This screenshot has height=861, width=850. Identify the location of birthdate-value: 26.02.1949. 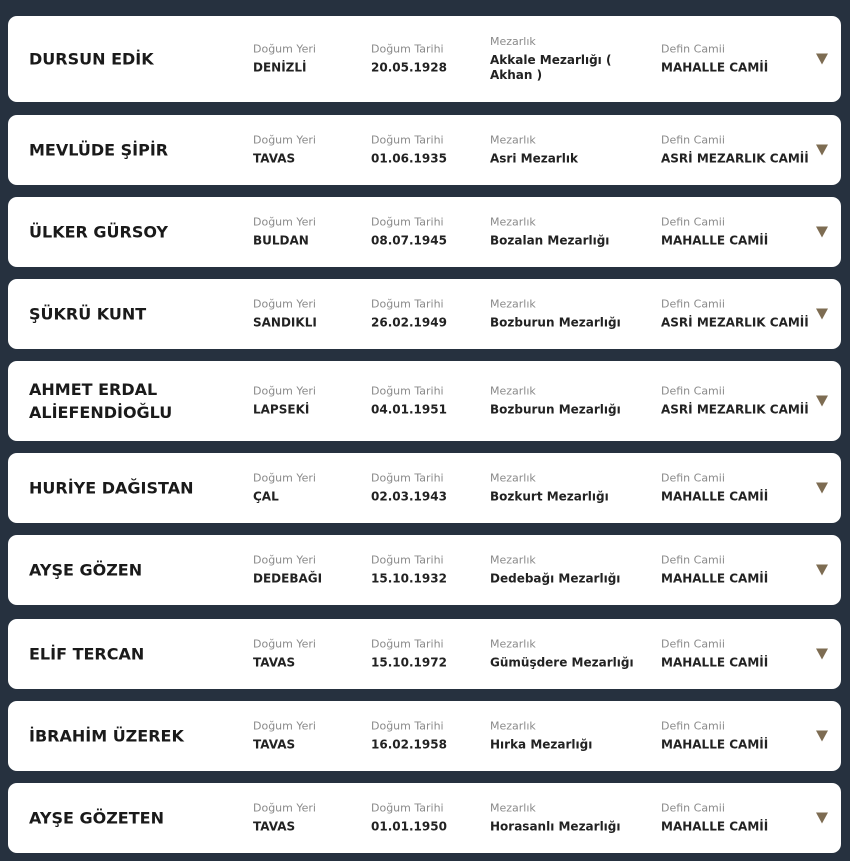
(409, 322).